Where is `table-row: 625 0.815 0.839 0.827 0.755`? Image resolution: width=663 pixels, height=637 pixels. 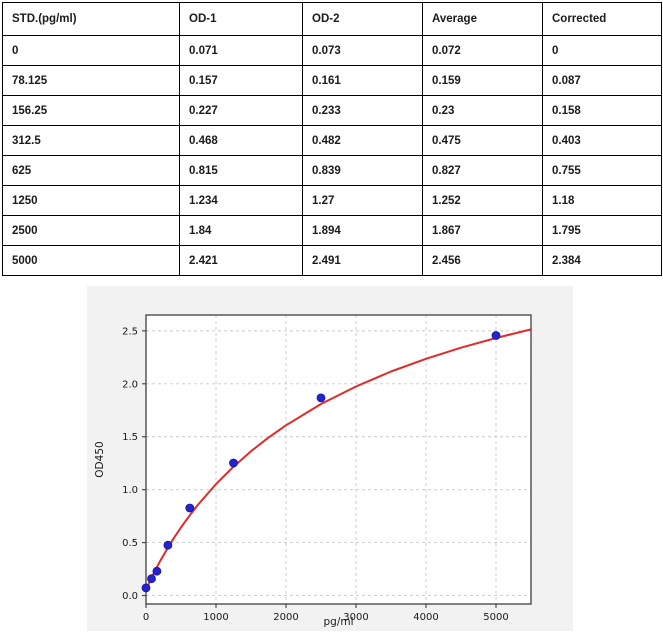 table-row: 625 0.815 0.839 0.827 0.755 is located at coordinates (332, 170).